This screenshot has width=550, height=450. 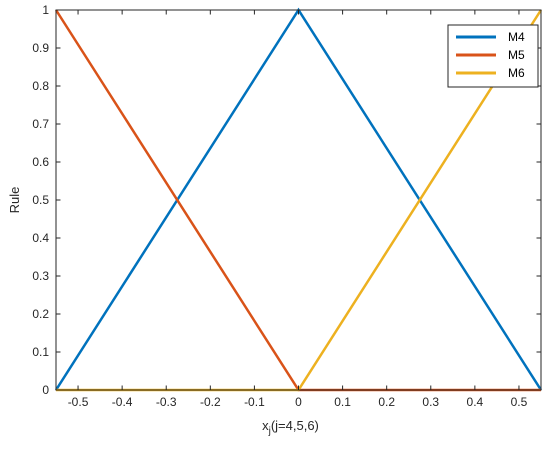 I want to click on y-tick-label: 0, so click(x=45, y=390).